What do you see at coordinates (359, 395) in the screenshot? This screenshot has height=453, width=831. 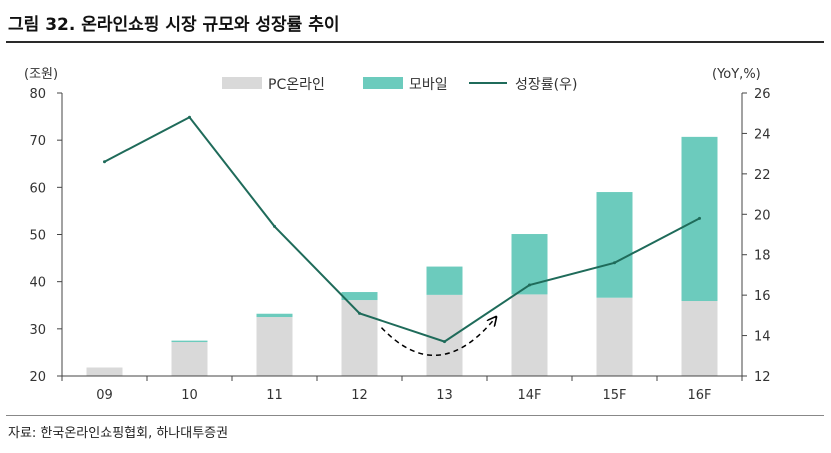 I see `x-tick-label-12: 12` at bounding box center [359, 395].